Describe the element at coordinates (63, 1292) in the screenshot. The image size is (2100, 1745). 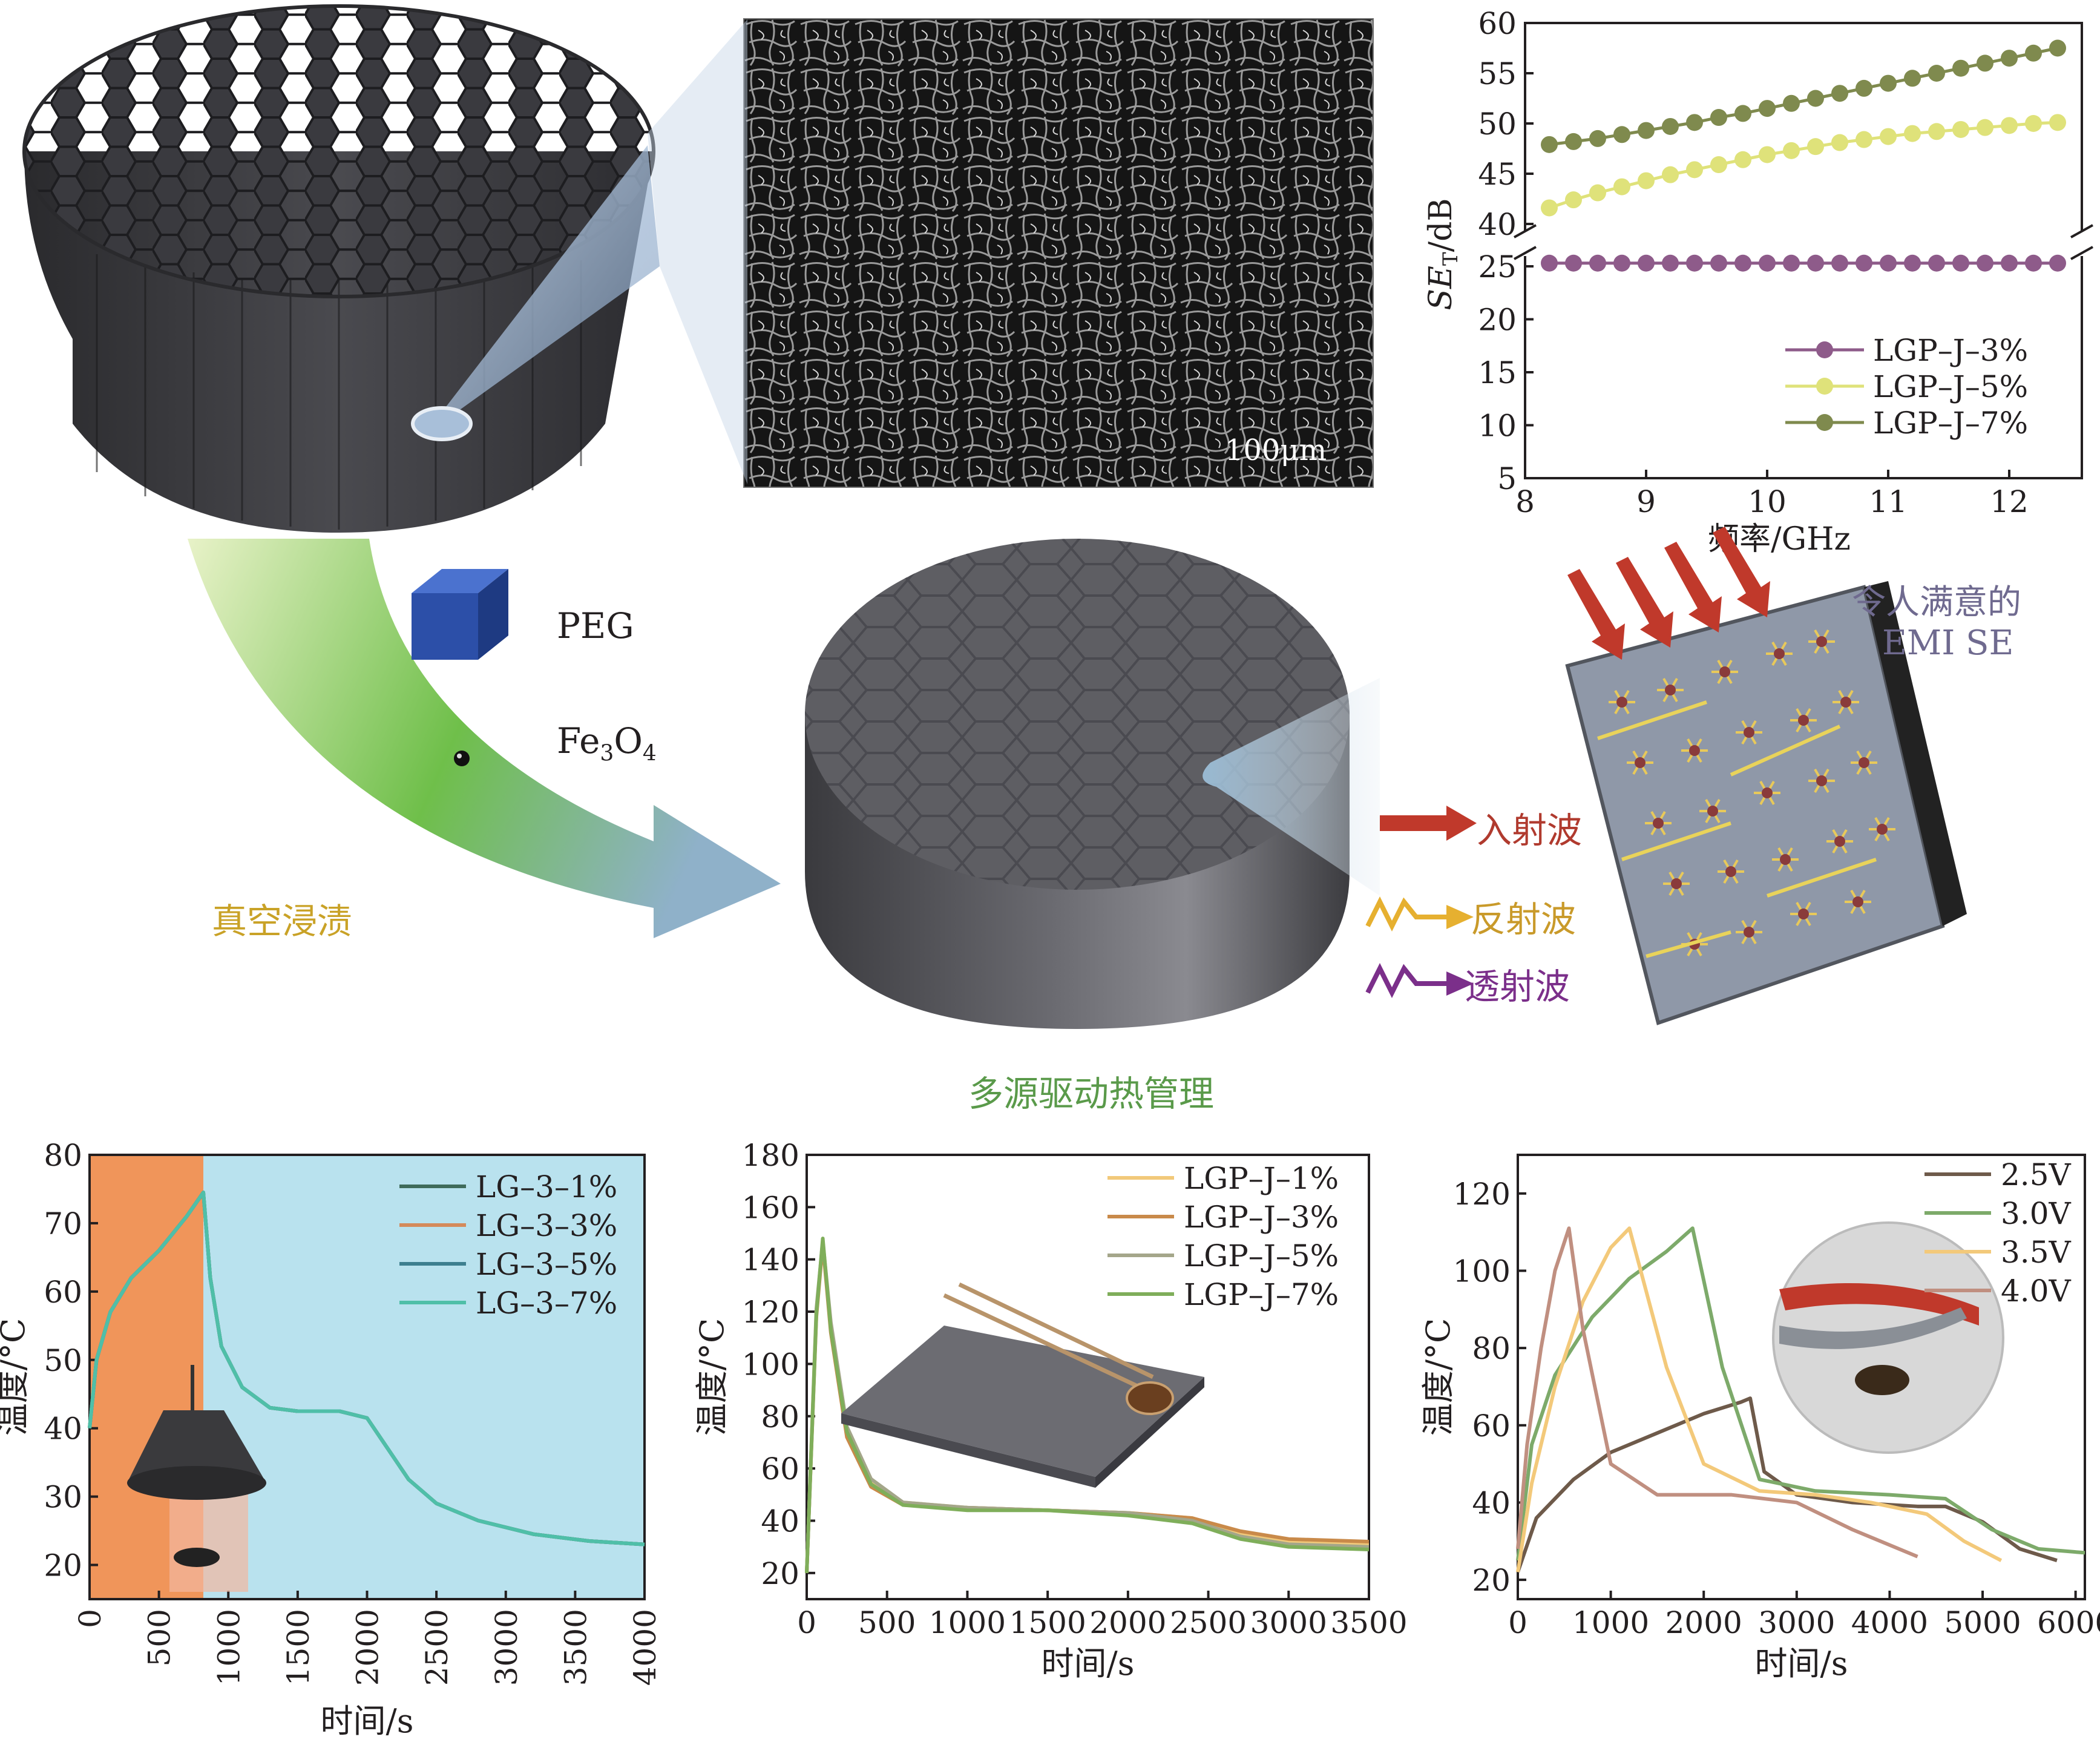
I see `y-tick-label: 60` at that location.